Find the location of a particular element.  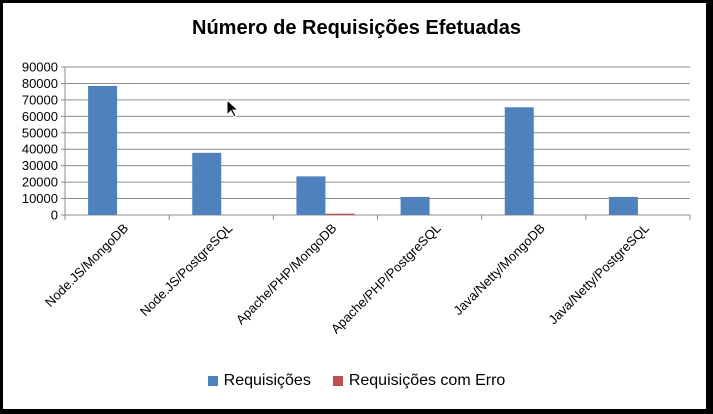

y-tick-label: 10000 is located at coordinates (40, 198).